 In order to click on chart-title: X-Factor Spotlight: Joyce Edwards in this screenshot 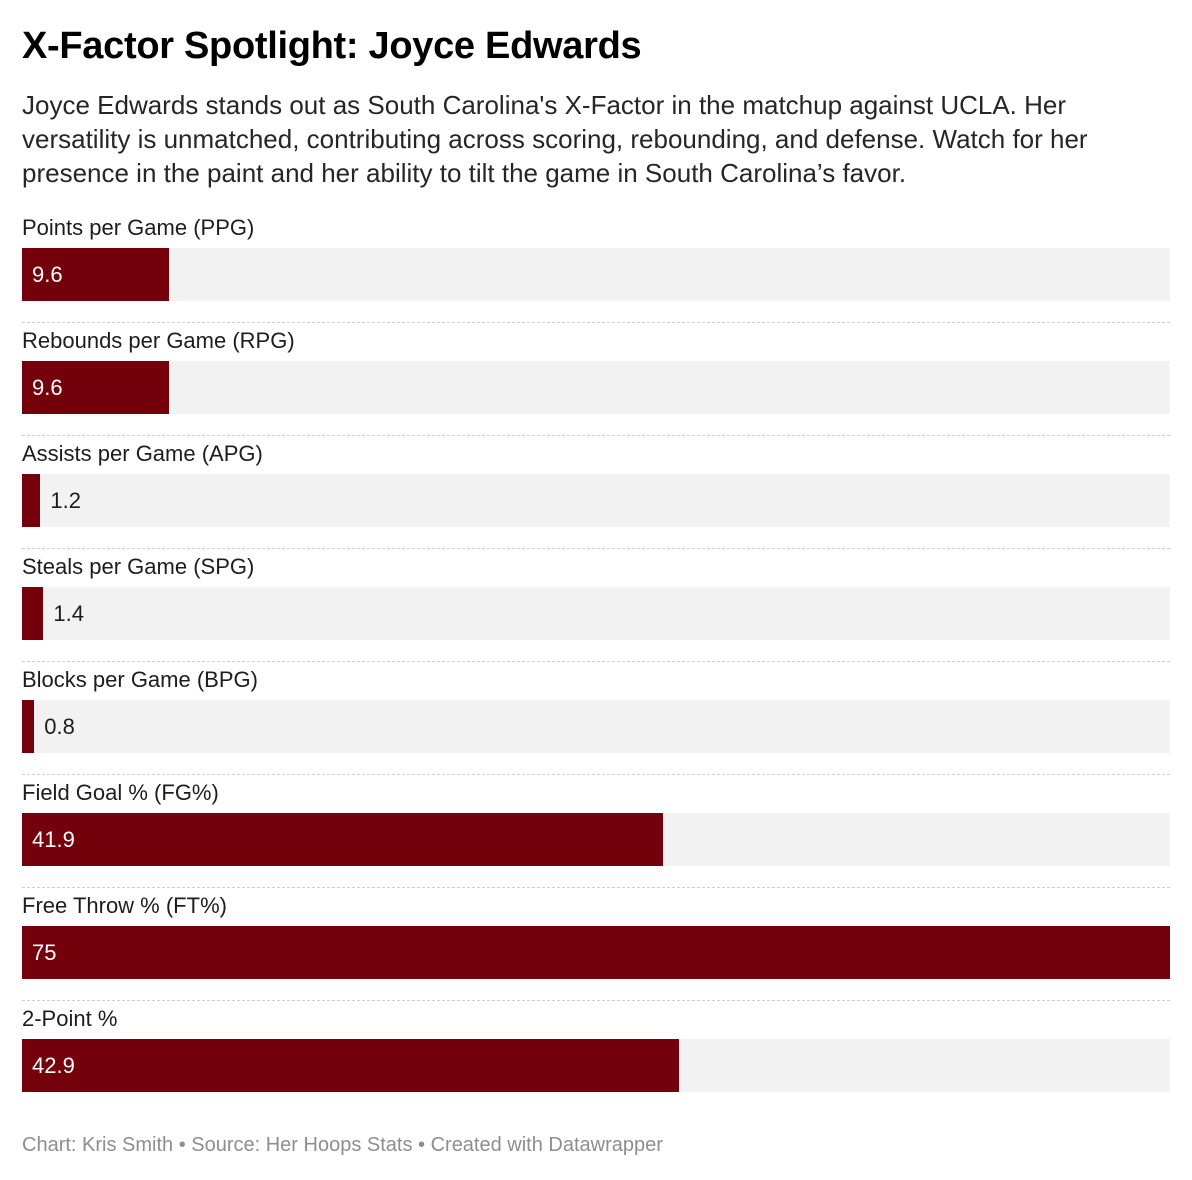, I will do `click(332, 46)`.